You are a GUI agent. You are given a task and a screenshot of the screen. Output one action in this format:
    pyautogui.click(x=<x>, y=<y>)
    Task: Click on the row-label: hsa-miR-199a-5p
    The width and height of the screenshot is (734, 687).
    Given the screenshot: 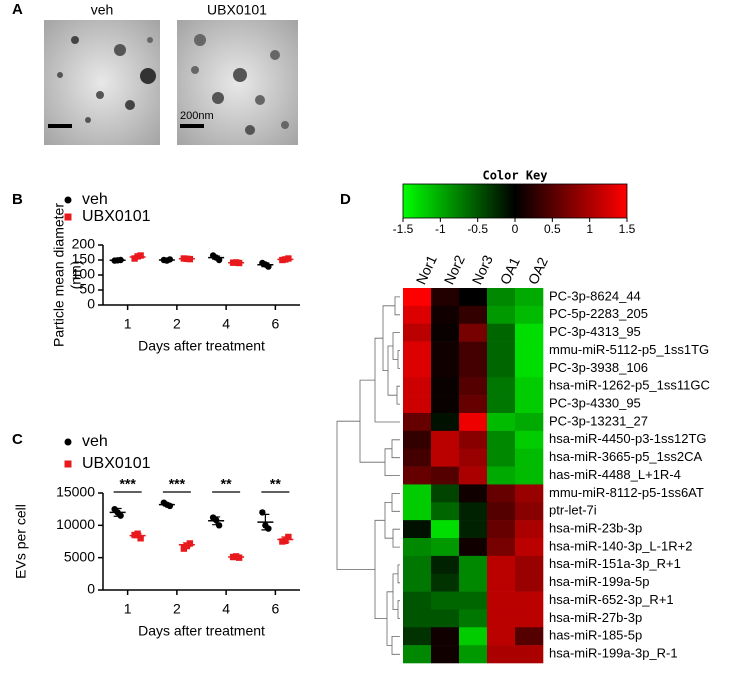 What is the action you would take?
    pyautogui.click(x=599, y=581)
    